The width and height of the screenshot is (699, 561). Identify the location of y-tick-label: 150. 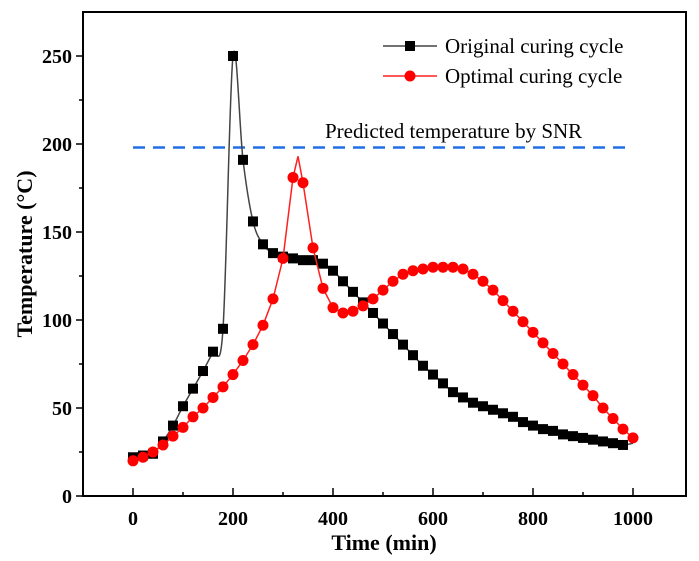
(57, 233).